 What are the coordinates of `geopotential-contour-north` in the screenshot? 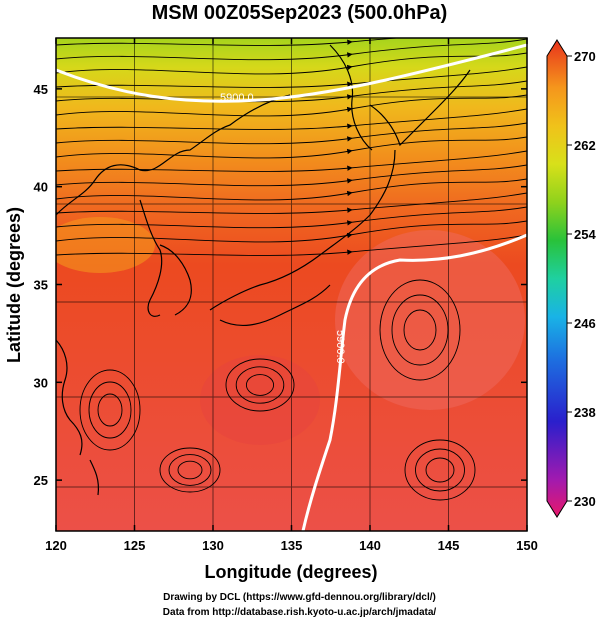 It's located at (291, 73).